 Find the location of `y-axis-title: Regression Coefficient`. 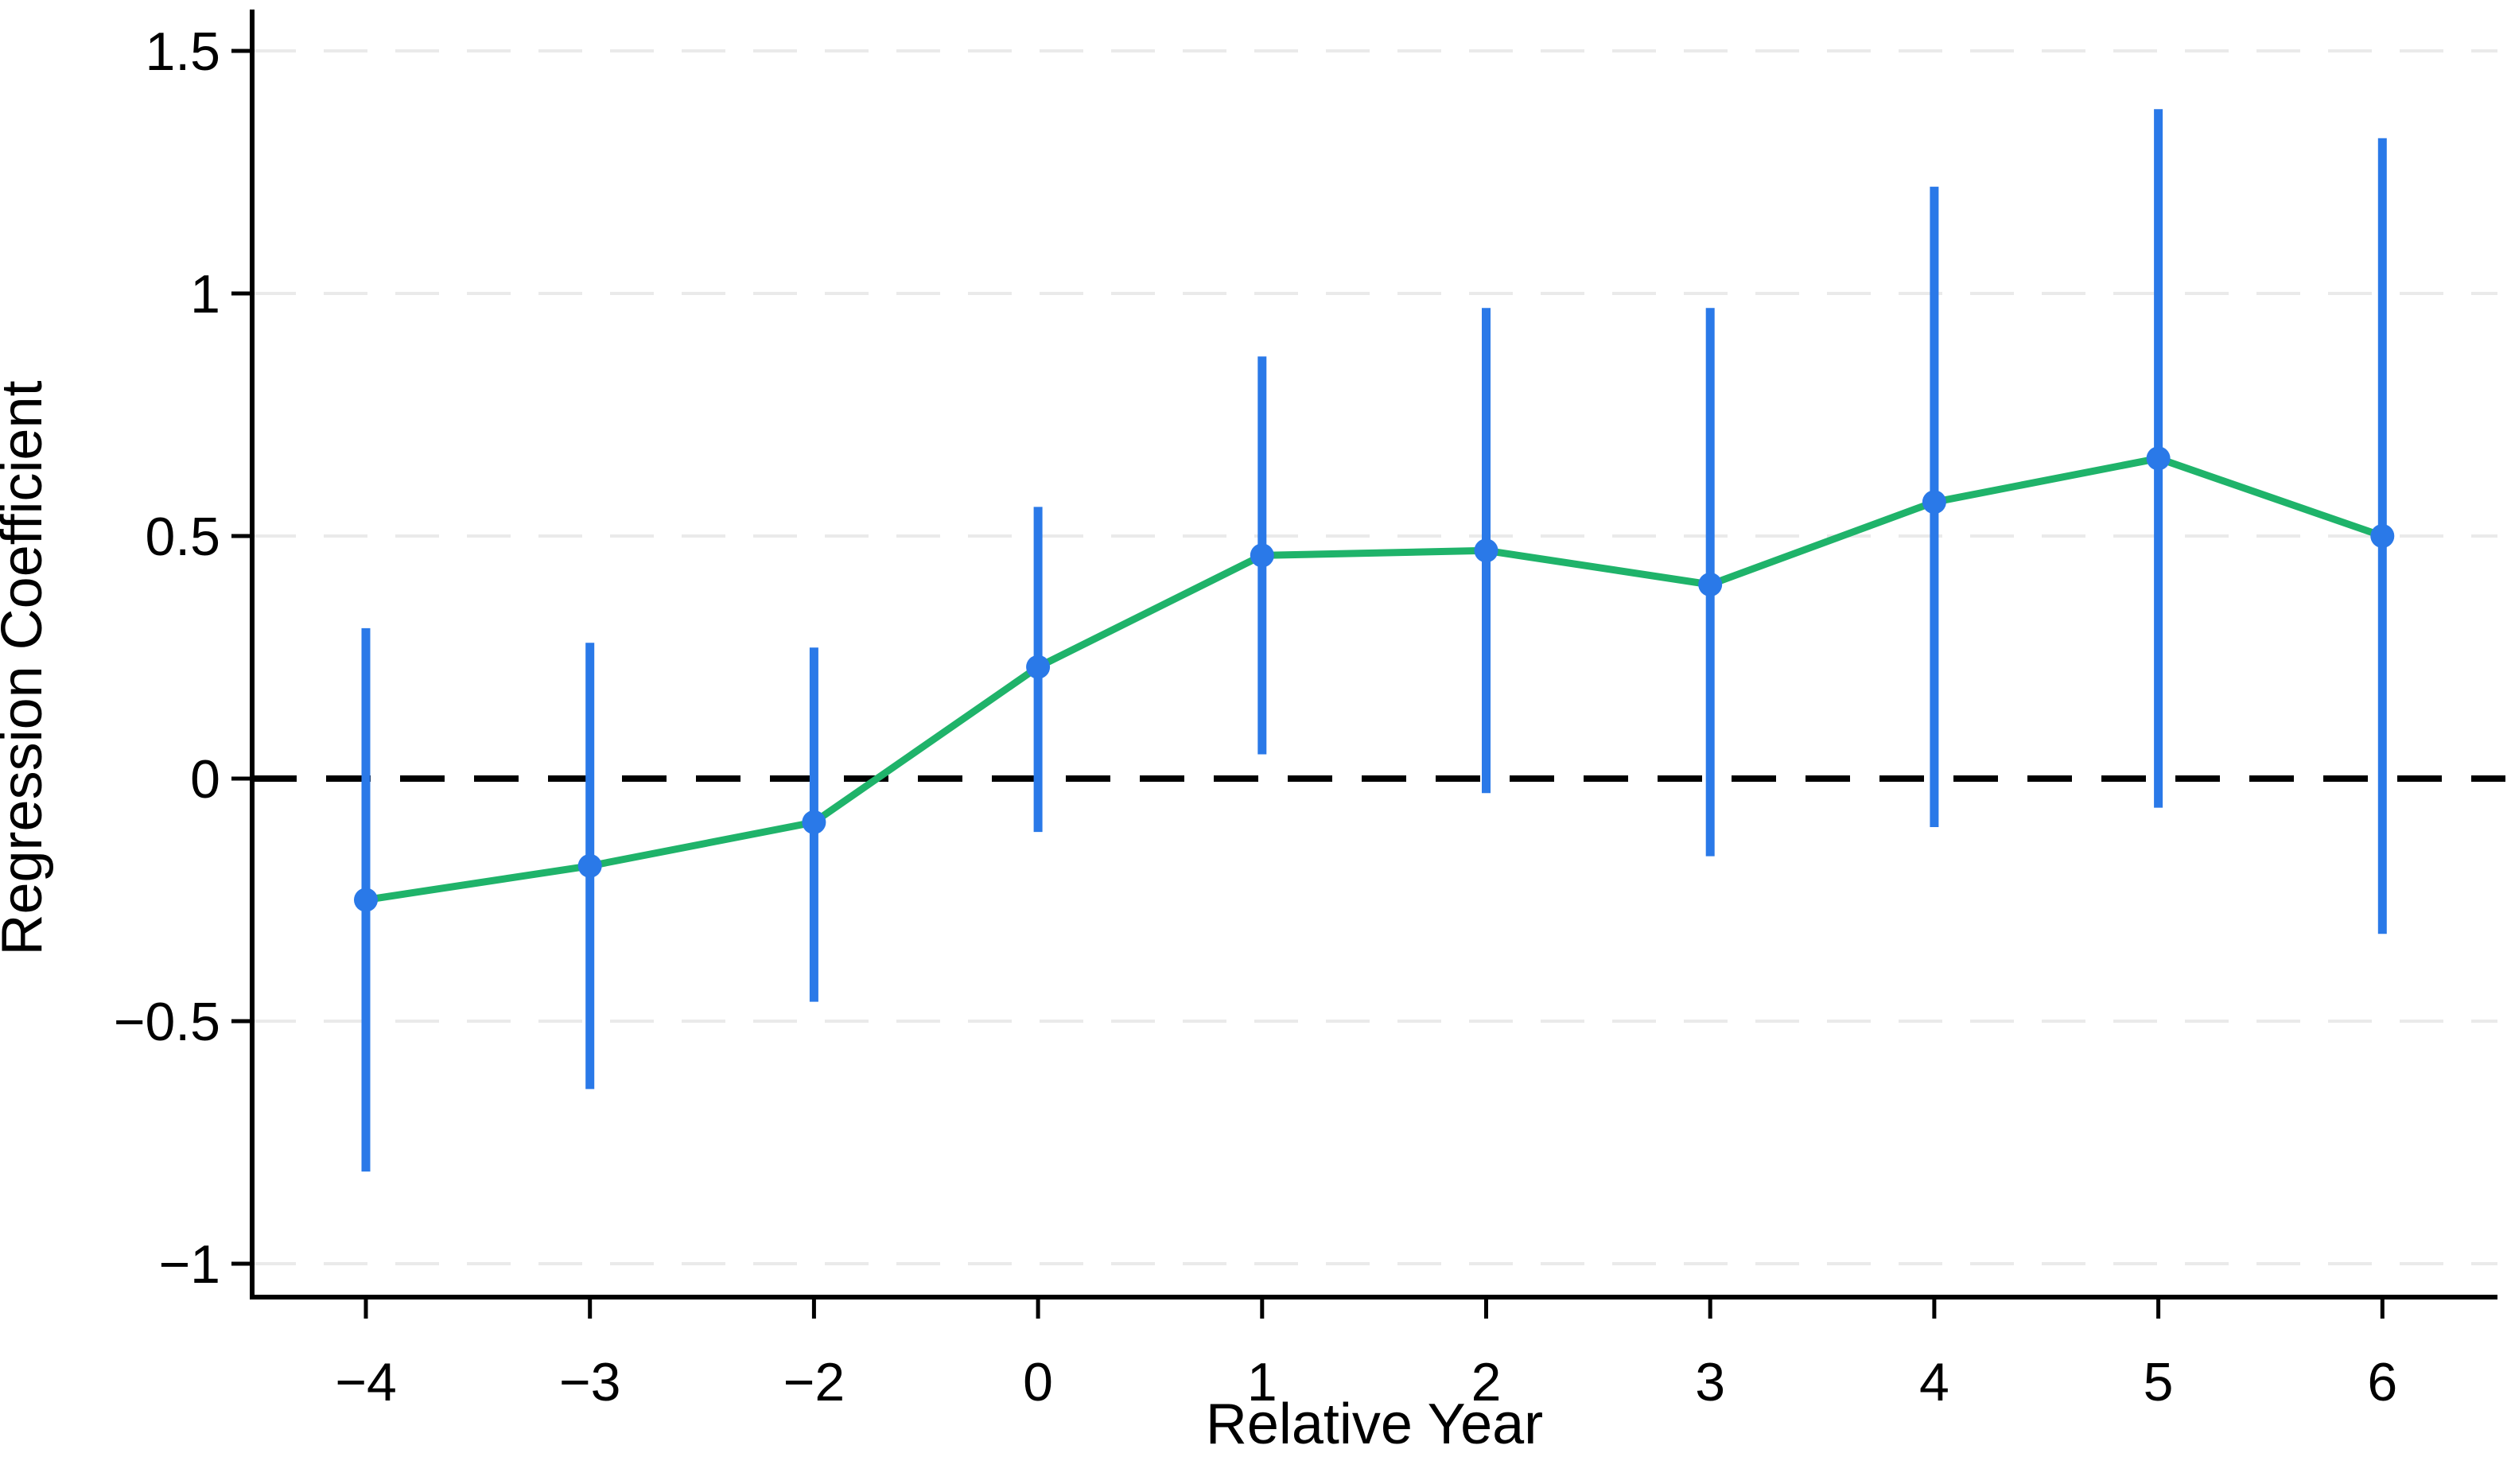

y-axis-title: Regression Coefficient is located at coordinates (27, 667).